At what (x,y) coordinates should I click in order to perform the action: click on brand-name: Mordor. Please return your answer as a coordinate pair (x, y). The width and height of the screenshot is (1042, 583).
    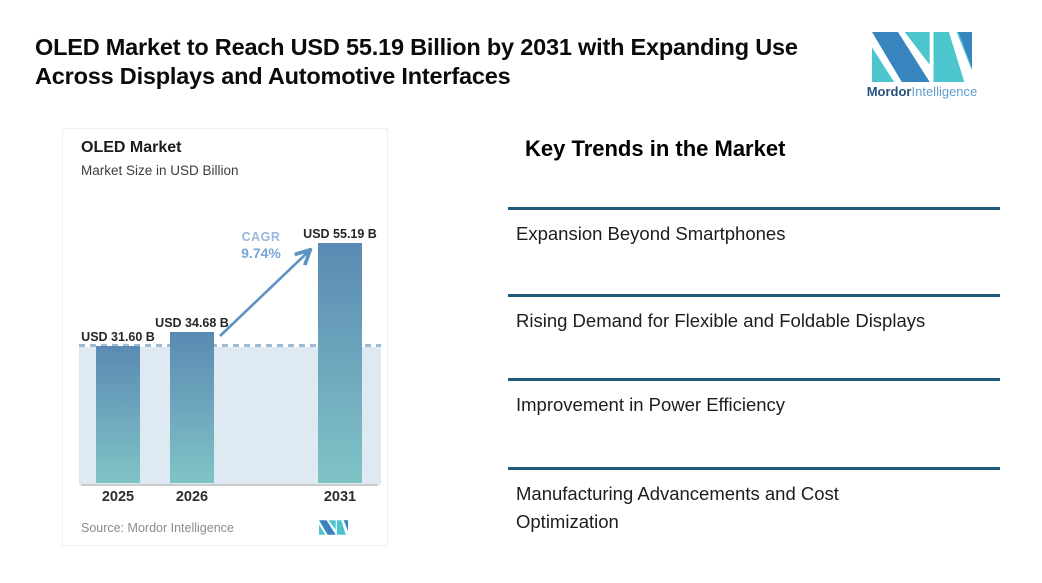
    Looking at the image, I should click on (889, 91).